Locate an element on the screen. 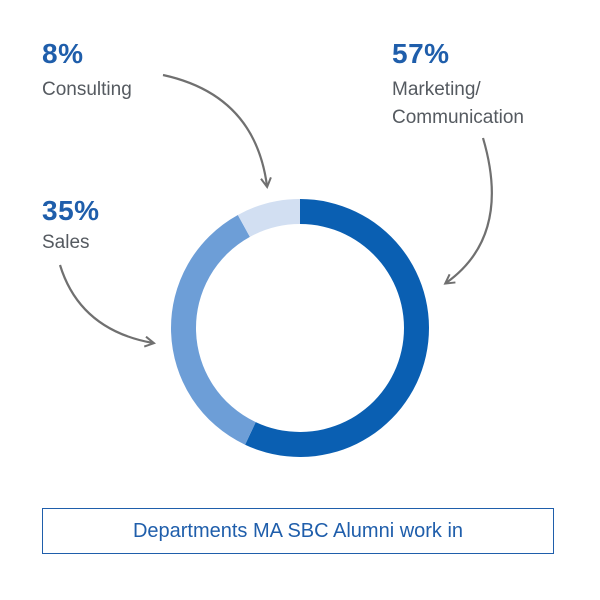 The width and height of the screenshot is (600, 600). marketing-label-line2: Communication is located at coordinates (458, 117).